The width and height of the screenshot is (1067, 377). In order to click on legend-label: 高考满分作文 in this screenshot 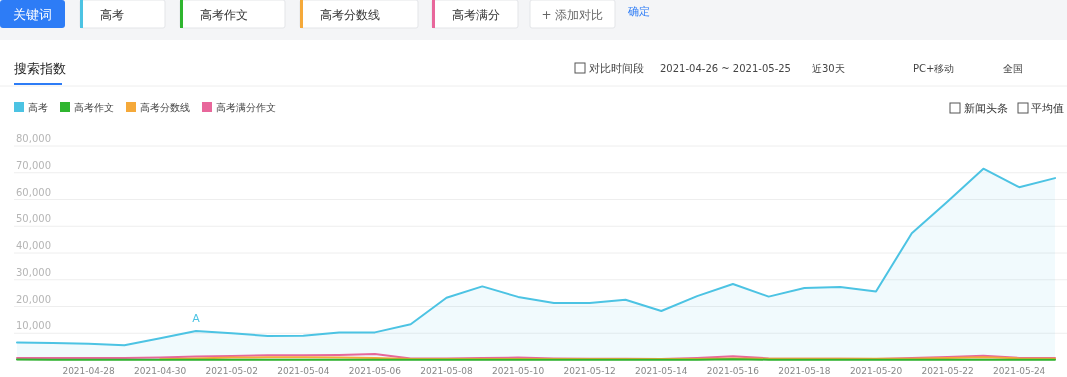, I will do `click(246, 107)`.